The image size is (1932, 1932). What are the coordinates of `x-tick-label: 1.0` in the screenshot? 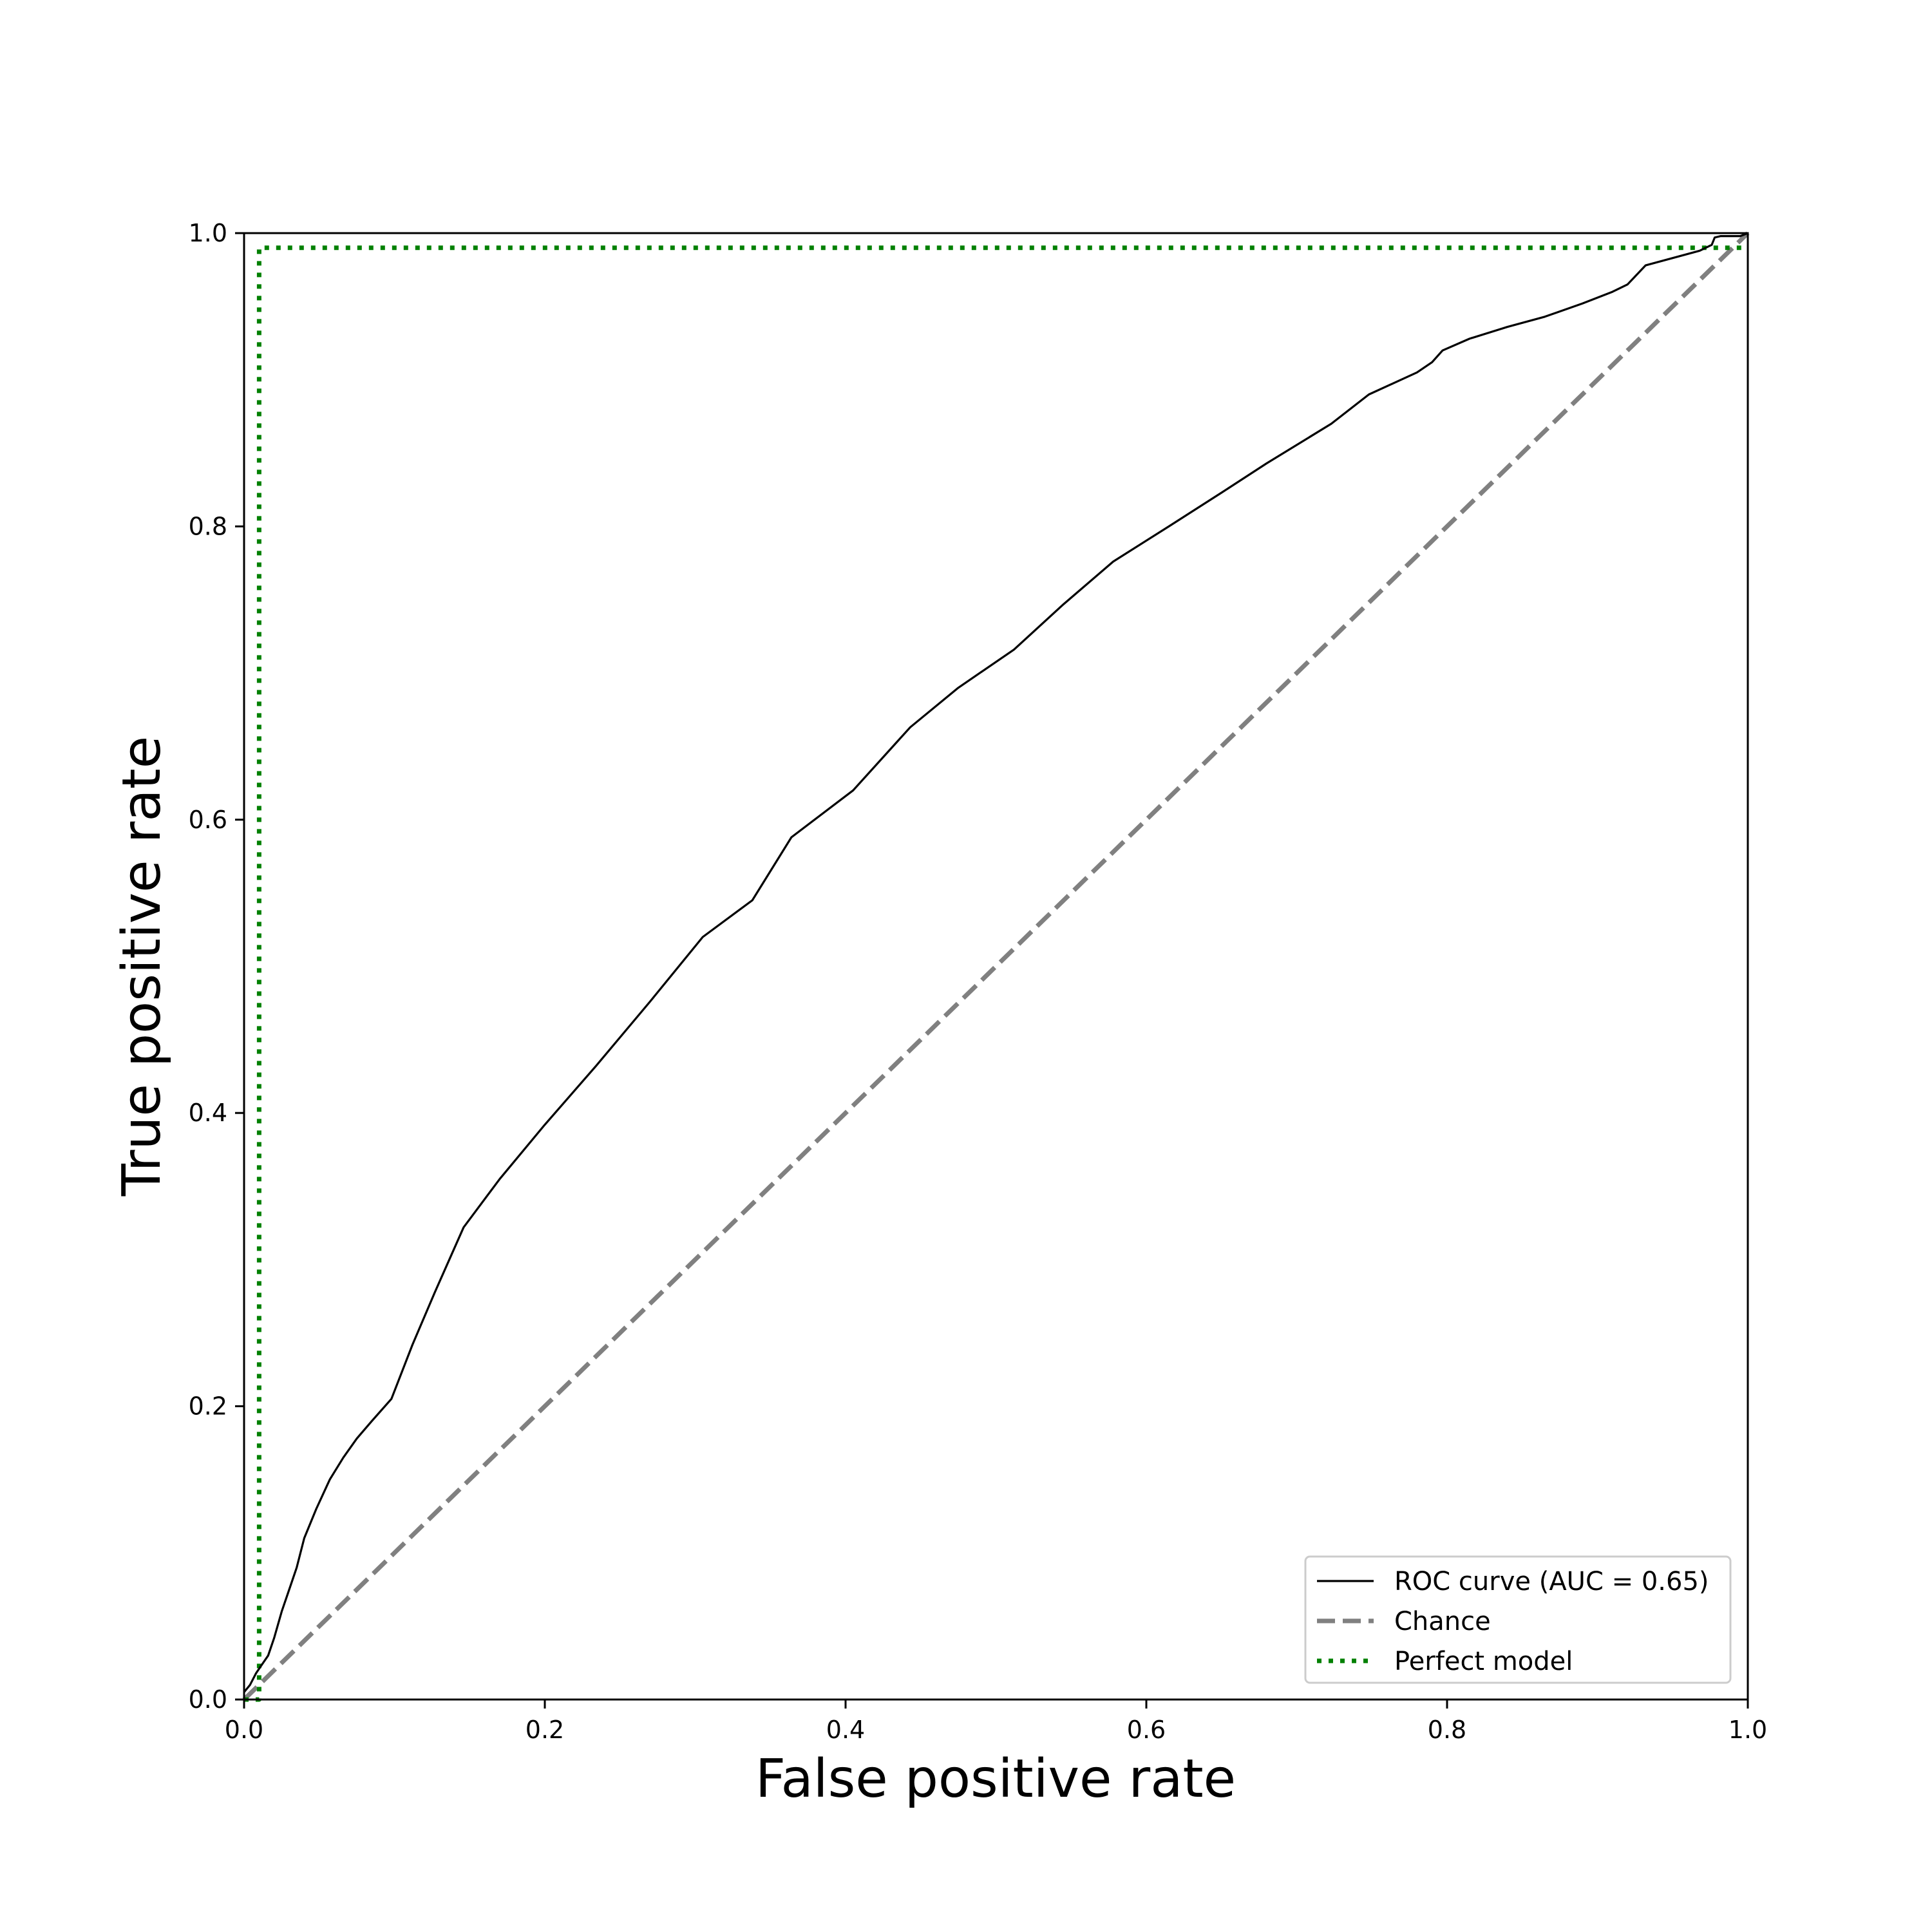 It's located at (1748, 1730).